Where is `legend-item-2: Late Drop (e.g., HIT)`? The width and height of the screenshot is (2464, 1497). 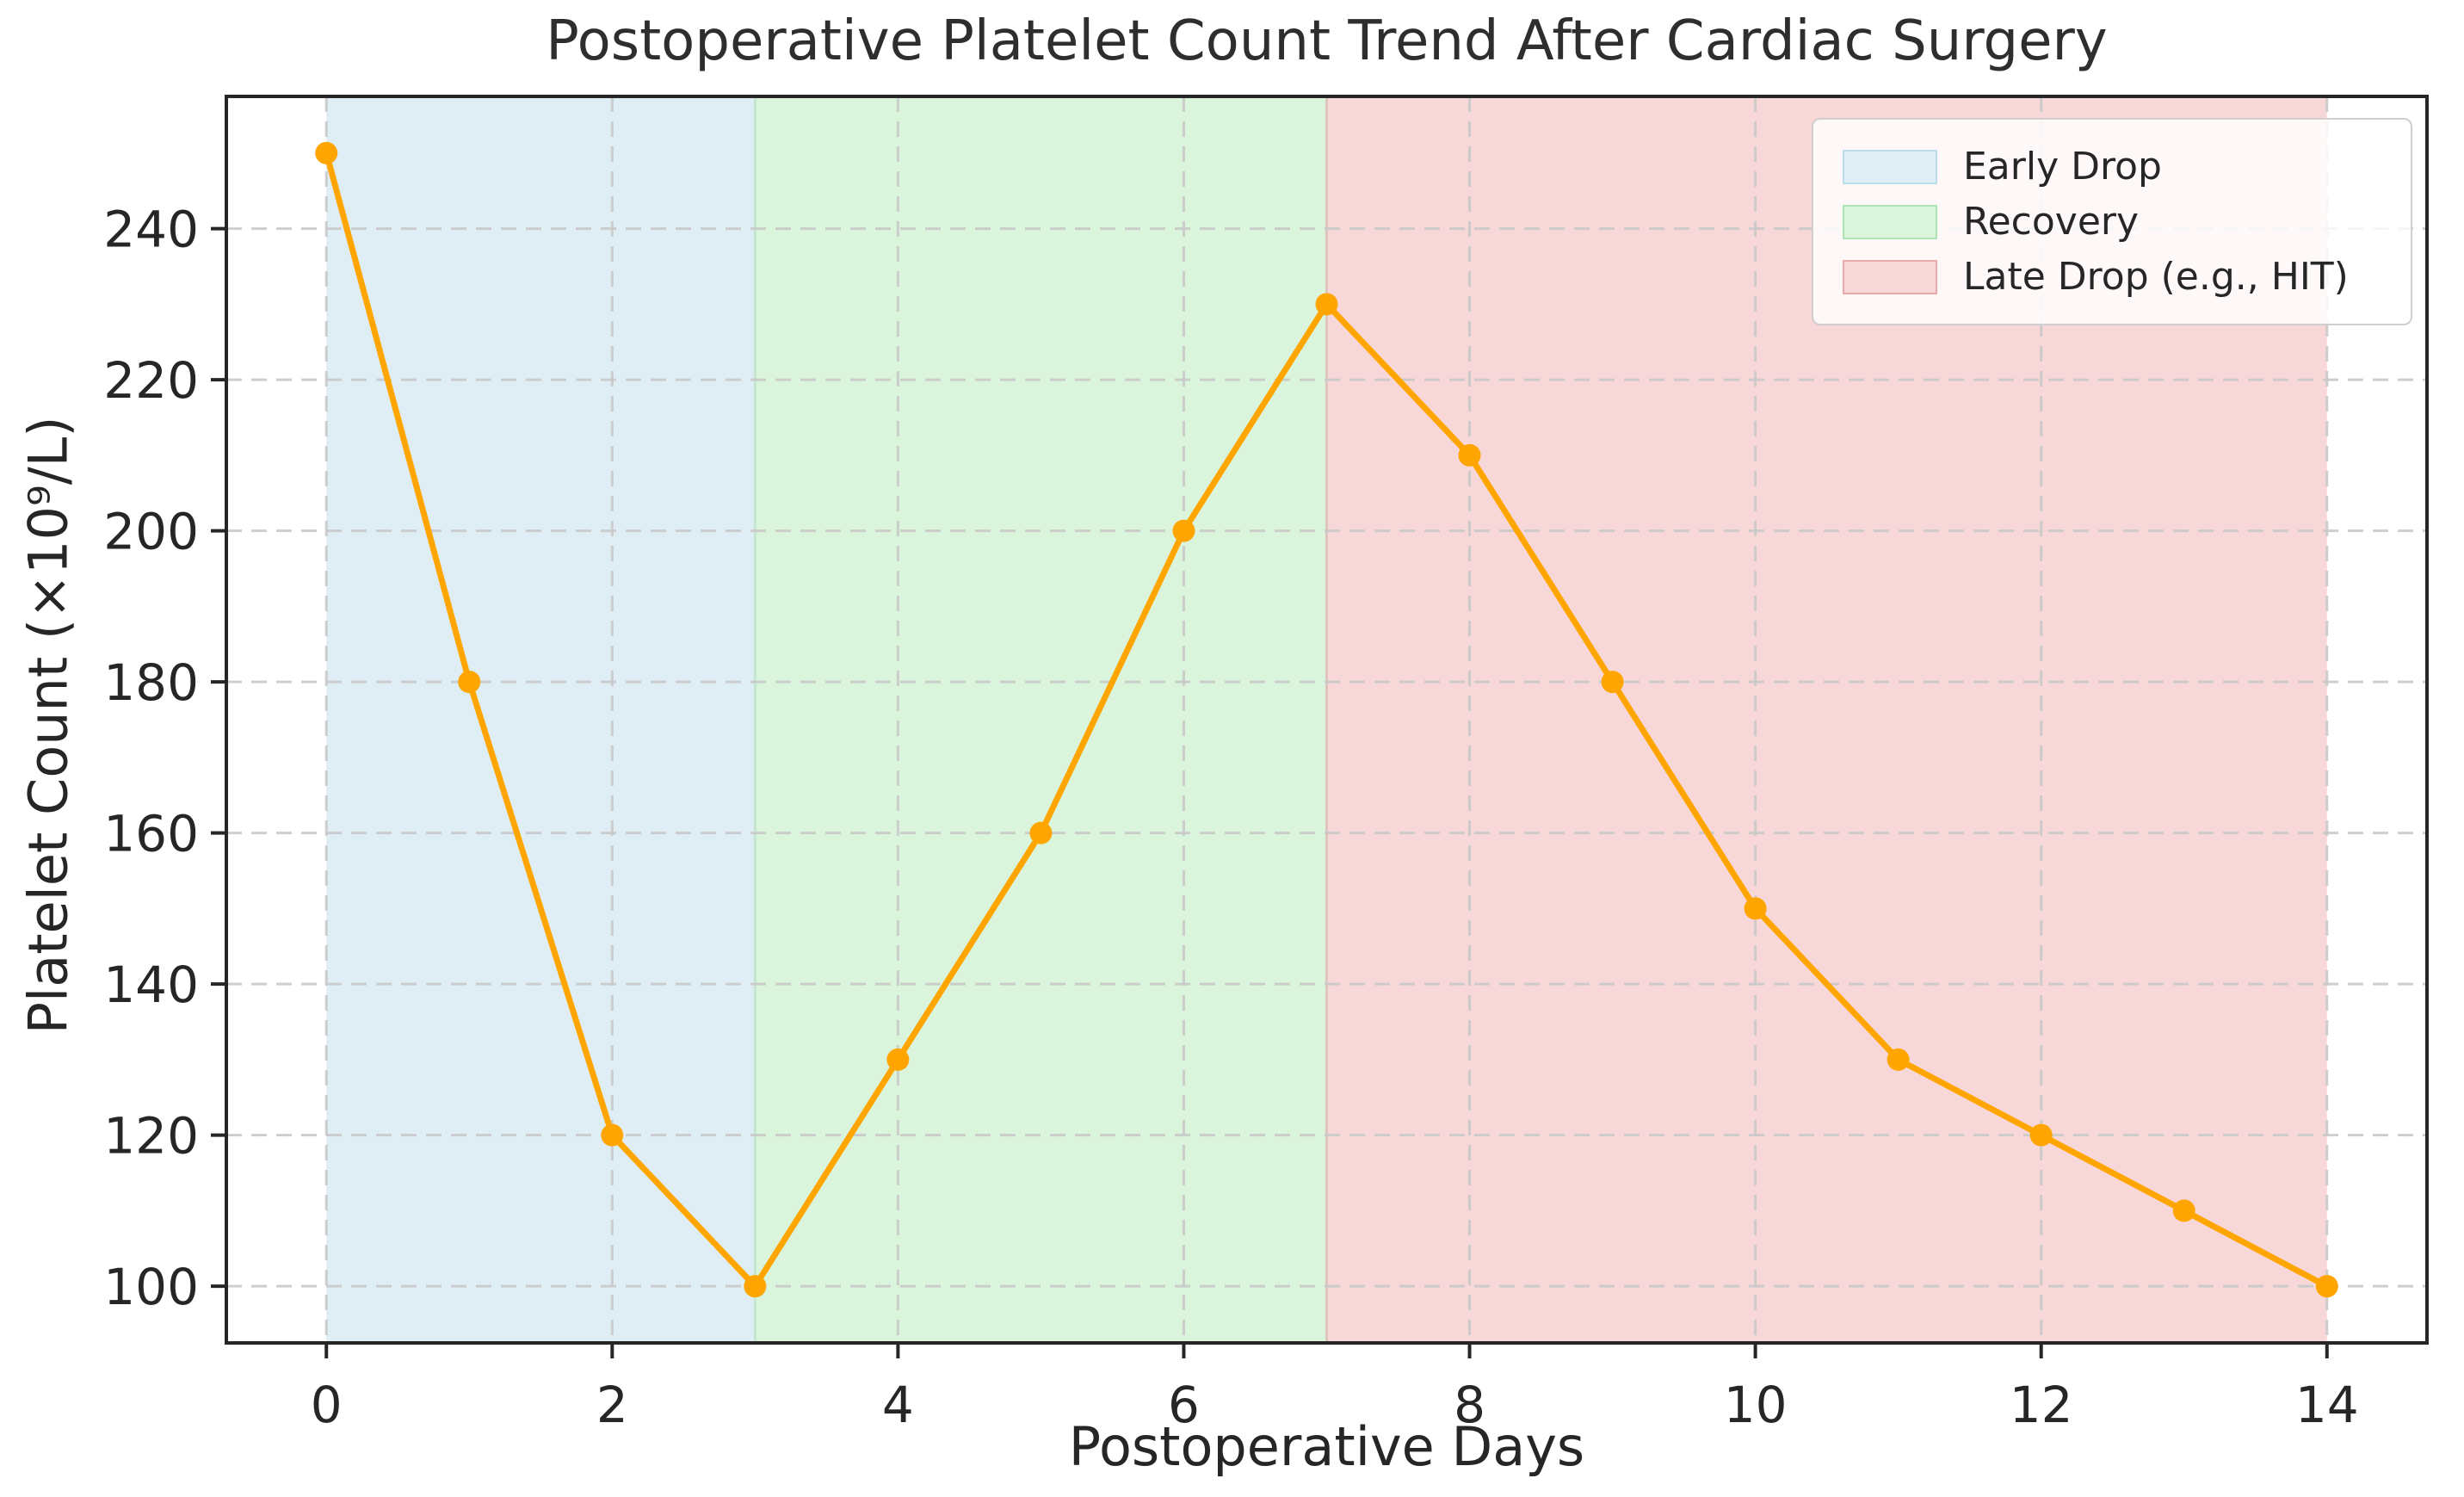
legend-item-2: Late Drop (e.g., HIT) is located at coordinates (2118, 277).